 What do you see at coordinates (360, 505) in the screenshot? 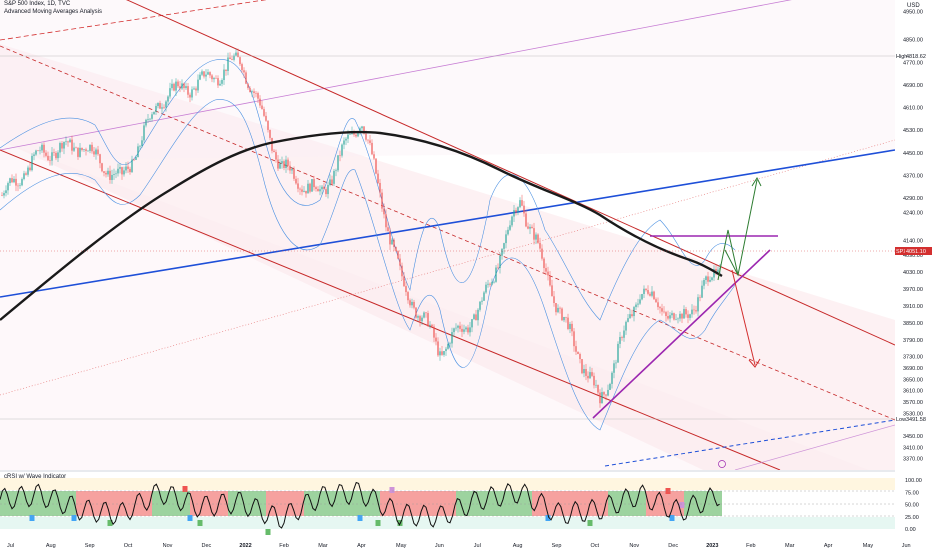
I see `crsi-line` at bounding box center [360, 505].